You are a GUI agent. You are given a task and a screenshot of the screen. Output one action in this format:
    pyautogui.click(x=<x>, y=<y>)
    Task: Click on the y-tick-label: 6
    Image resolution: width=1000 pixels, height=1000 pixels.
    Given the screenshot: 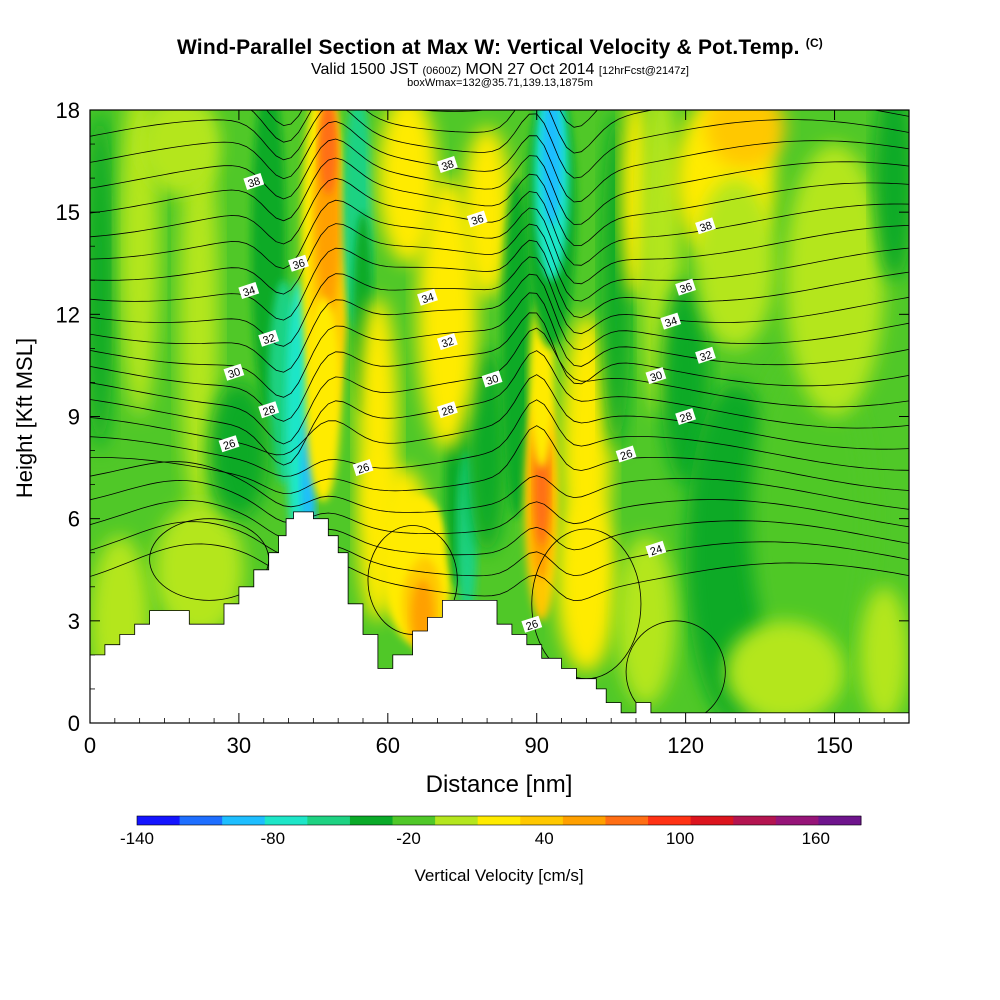 What is the action you would take?
    pyautogui.click(x=74, y=519)
    